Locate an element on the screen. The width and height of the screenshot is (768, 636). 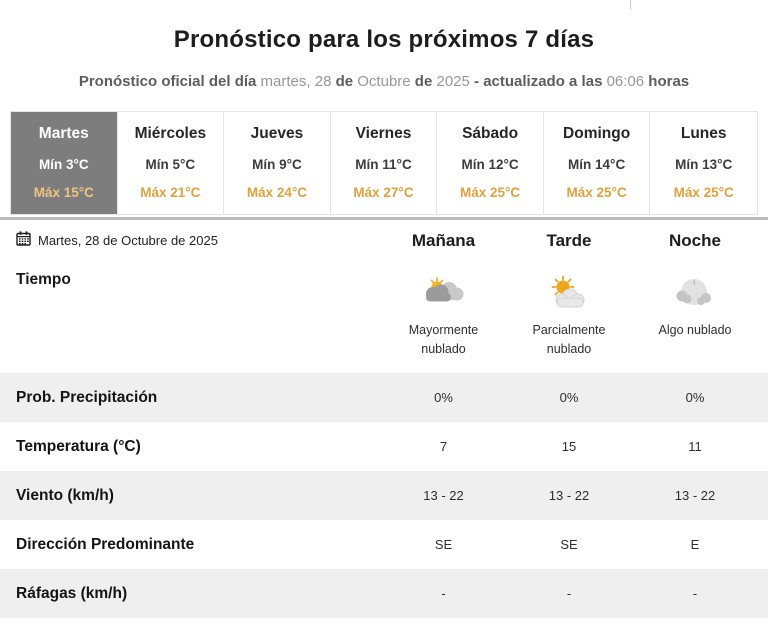
period-header-tarde: Tarde is located at coordinates (569, 240).